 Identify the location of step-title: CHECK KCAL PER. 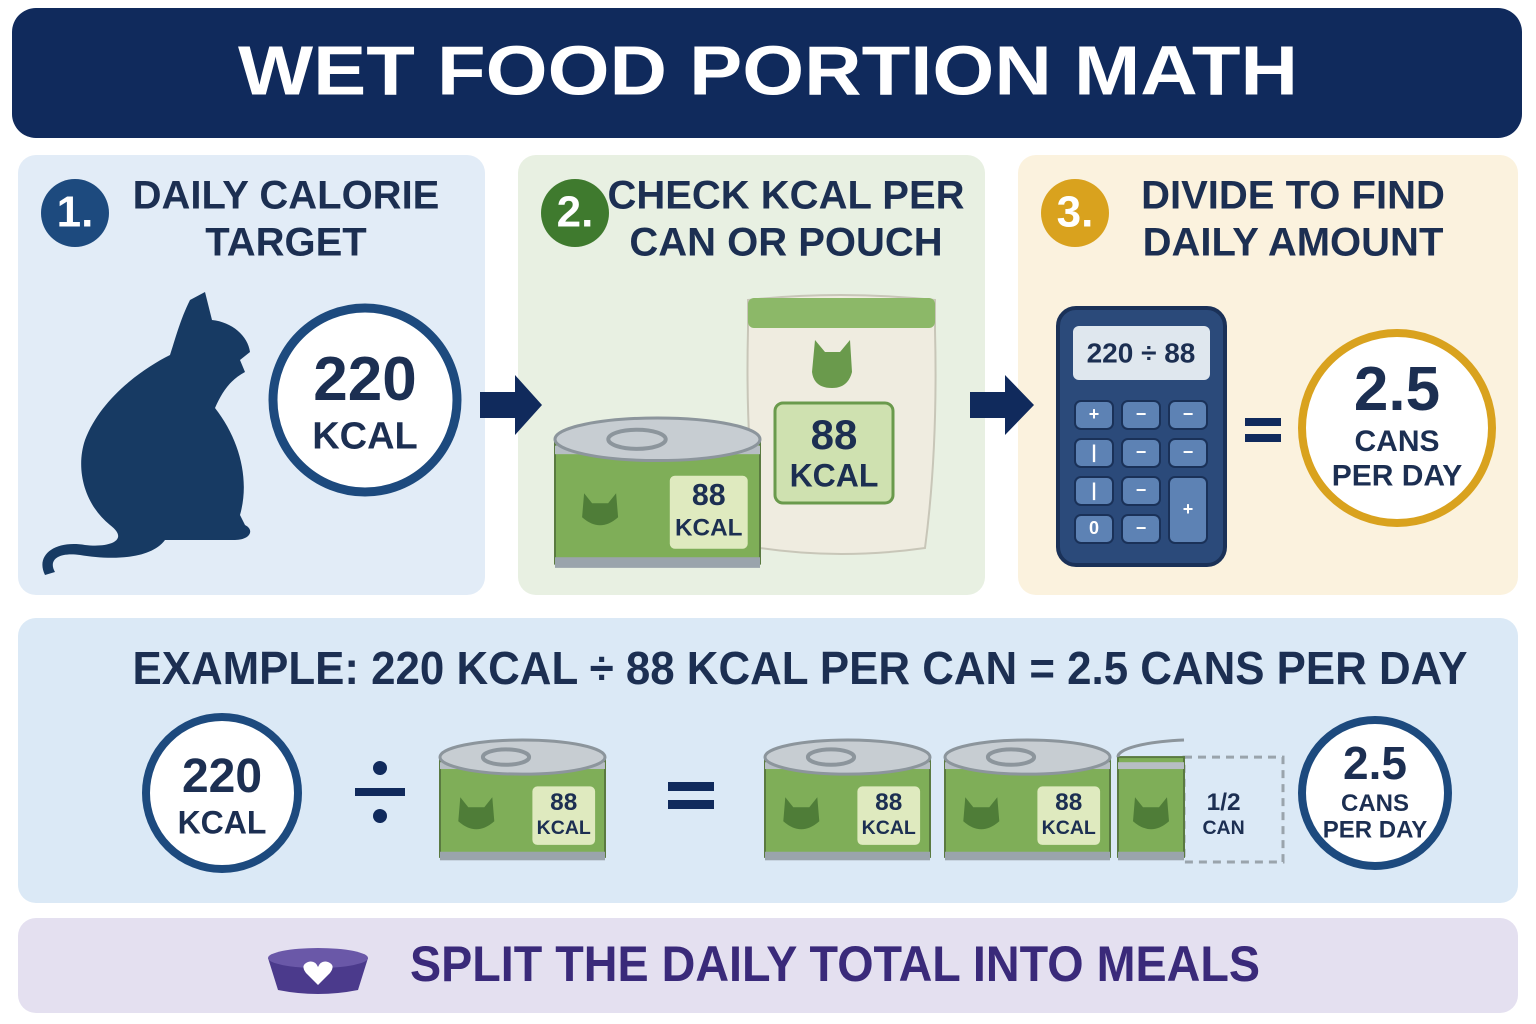
(785, 196).